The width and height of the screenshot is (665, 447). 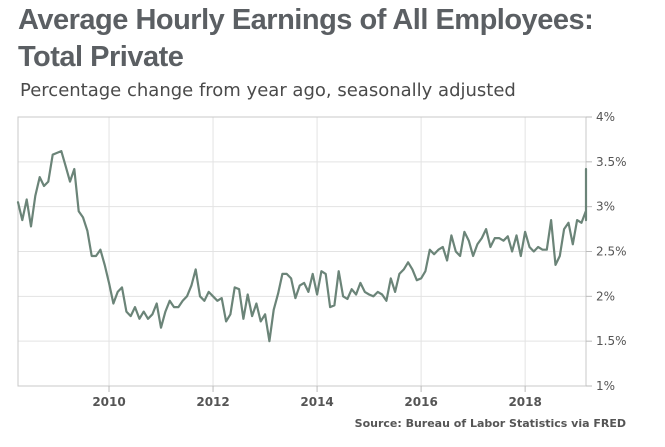 What do you see at coordinates (524, 402) in the screenshot?
I see `x-tick-label: 2018` at bounding box center [524, 402].